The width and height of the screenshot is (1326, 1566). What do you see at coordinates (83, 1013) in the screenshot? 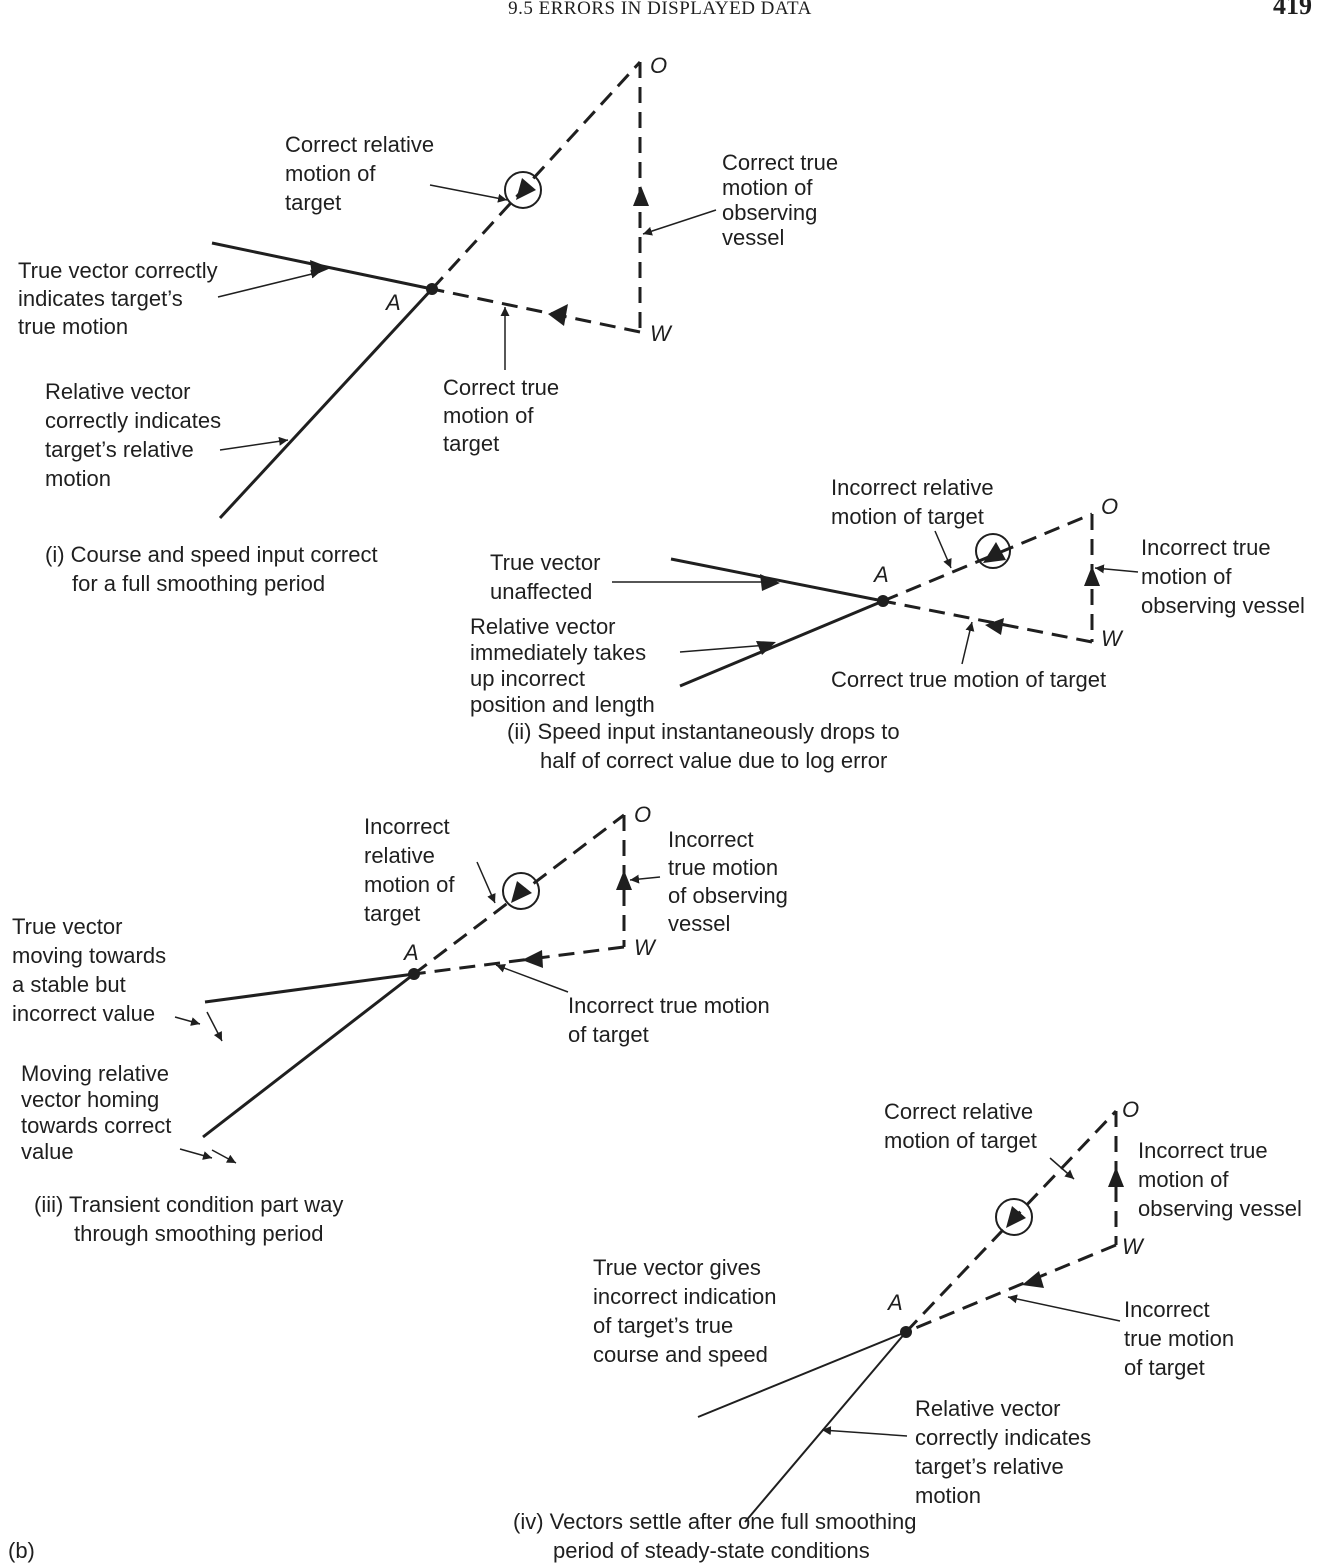
I see `label-line: incorrect value` at bounding box center [83, 1013].